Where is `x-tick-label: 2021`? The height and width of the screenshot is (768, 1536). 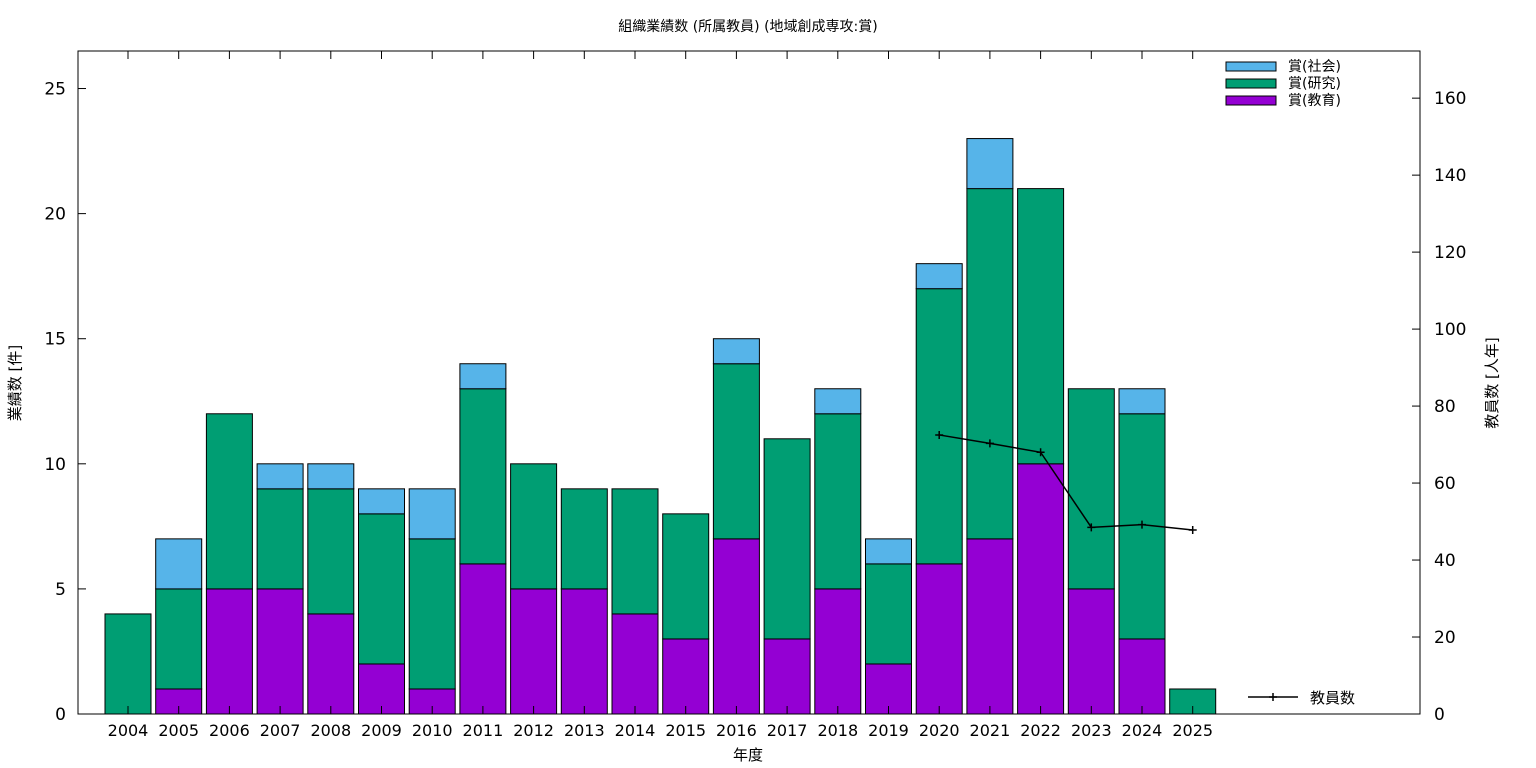 x-tick-label: 2021 is located at coordinates (990, 730).